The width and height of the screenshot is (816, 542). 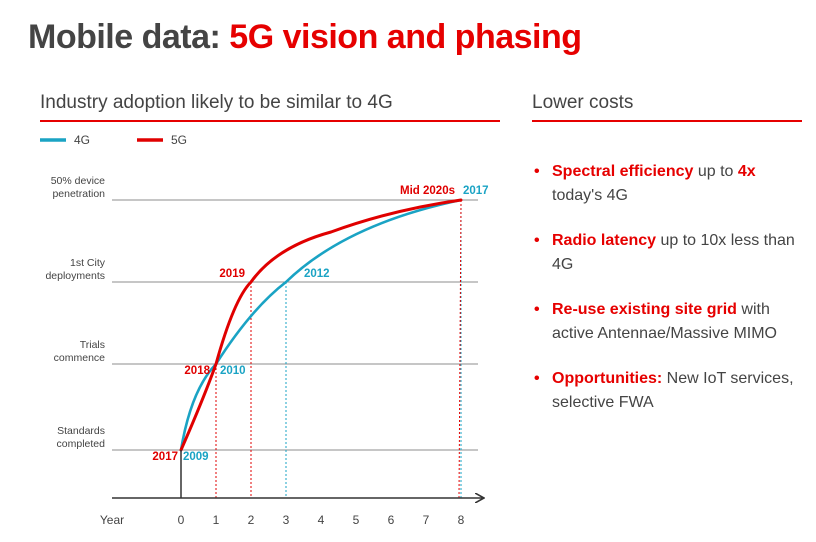 What do you see at coordinates (673, 390) in the screenshot?
I see `bullet-text: New IoT services, selective FWA` at bounding box center [673, 390].